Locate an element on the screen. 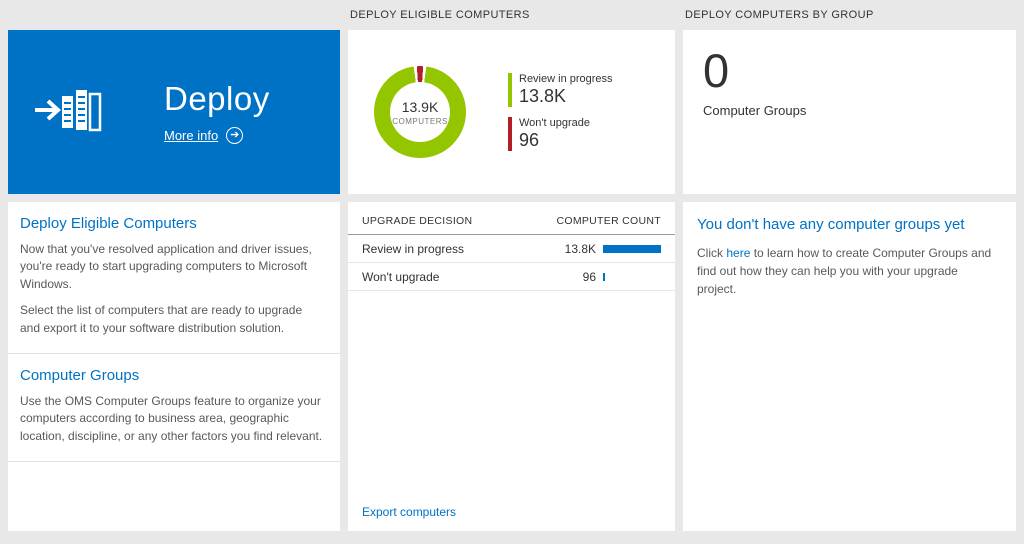 Image resolution: width=1024 pixels, height=544 pixels. row-count: 13.8K is located at coordinates (580, 248).